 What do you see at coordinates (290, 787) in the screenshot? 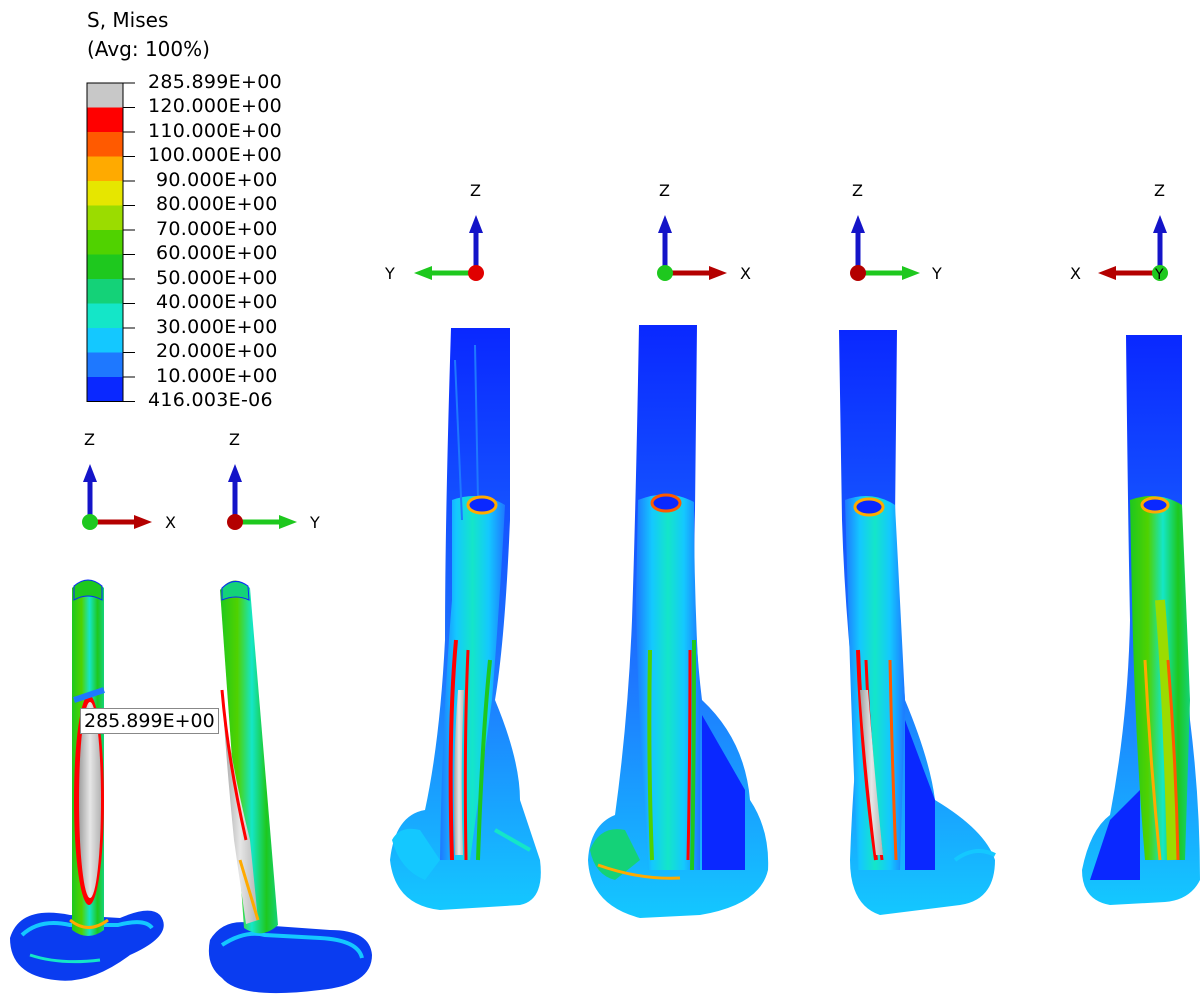
I see `implant-side-view` at bounding box center [290, 787].